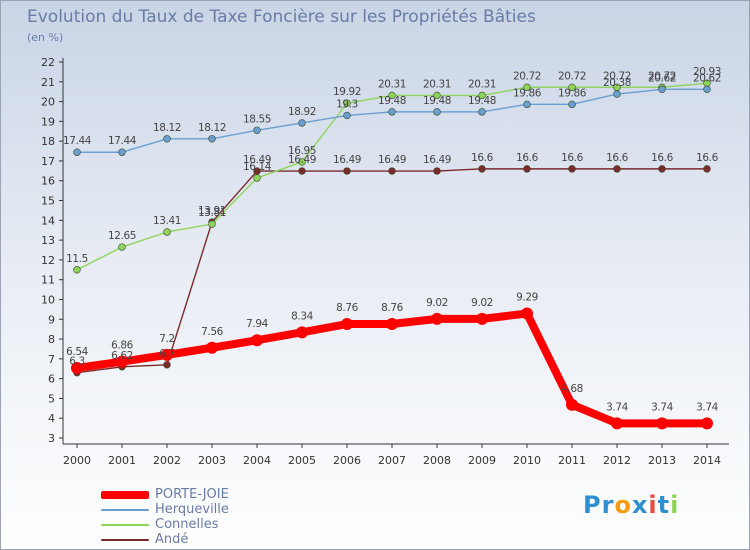  I want to click on logo-part-i2: i, so click(675, 505).